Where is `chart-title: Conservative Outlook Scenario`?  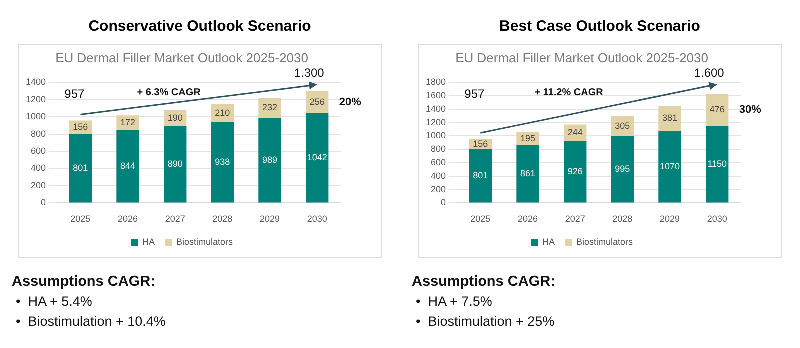 chart-title: Conservative Outlook Scenario is located at coordinates (200, 26).